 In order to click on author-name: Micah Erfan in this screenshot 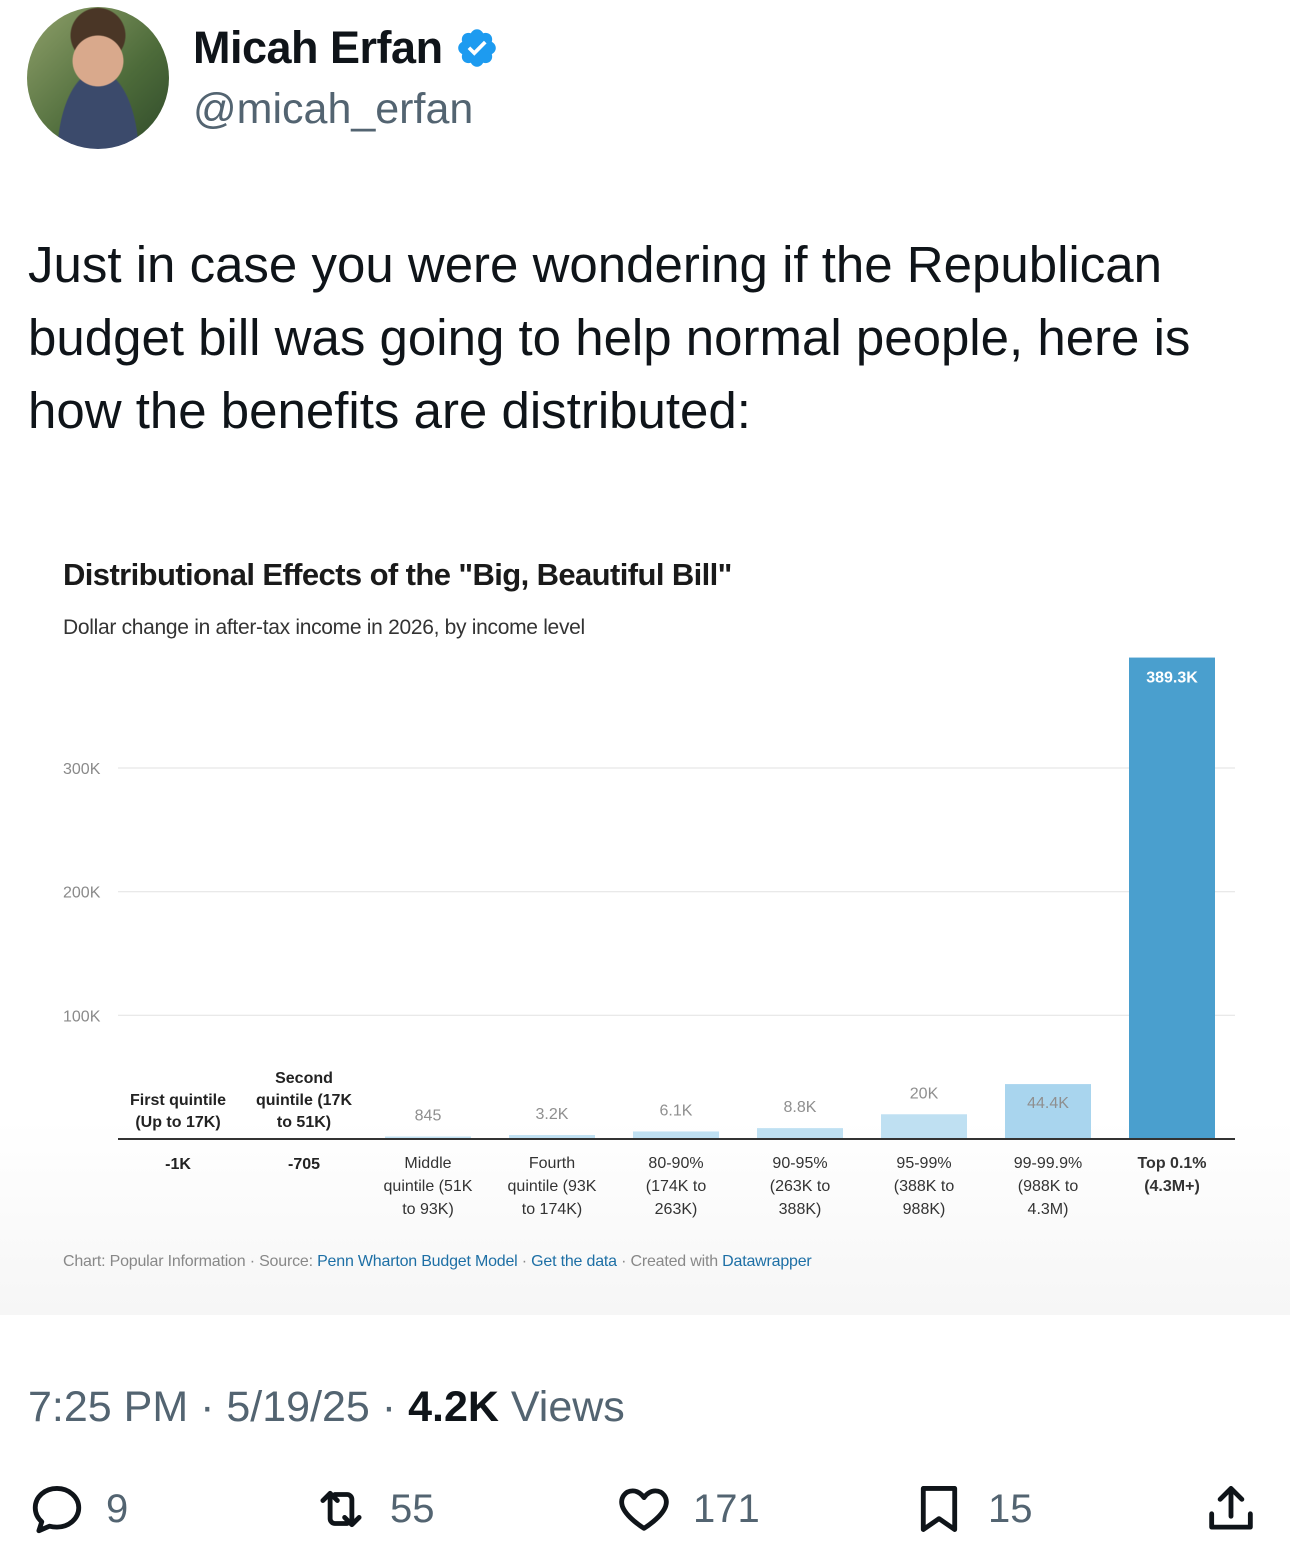, I will do `click(318, 47)`.